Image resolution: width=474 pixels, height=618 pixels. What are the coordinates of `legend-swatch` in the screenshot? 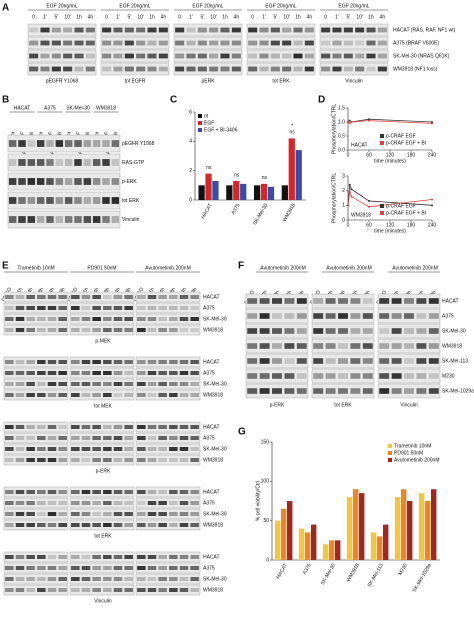 It's located at (390, 460).